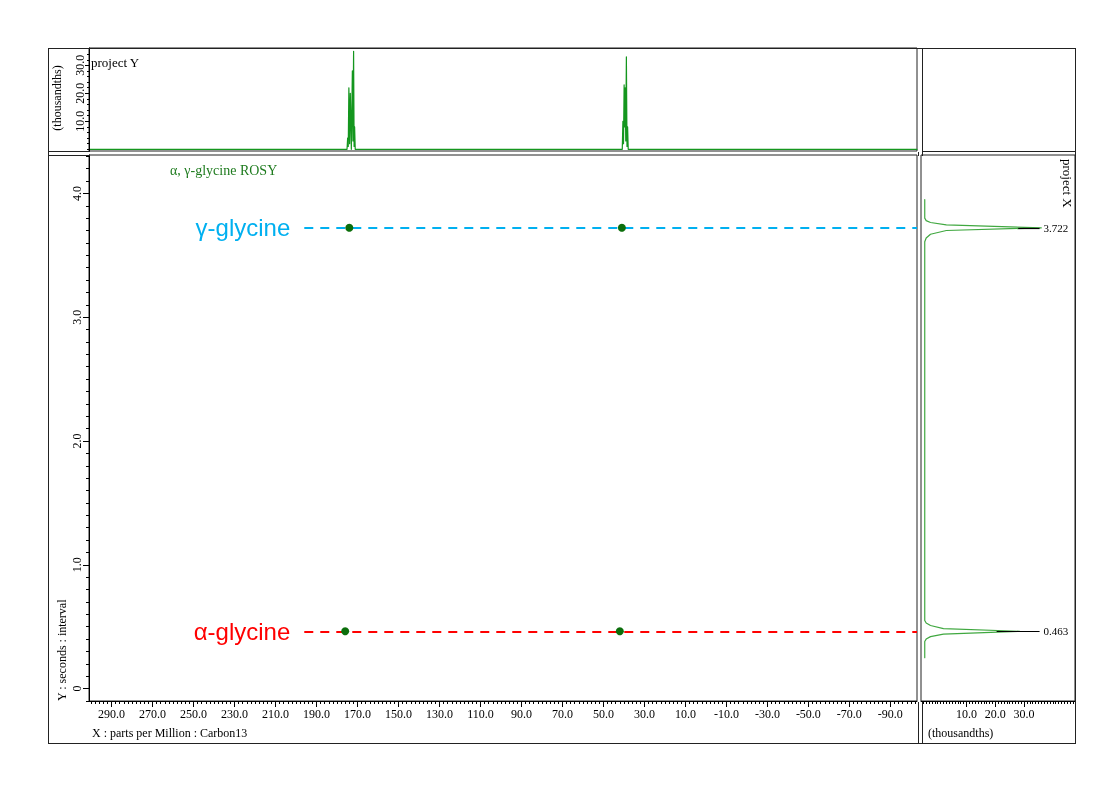  What do you see at coordinates (1056, 227) in the screenshot?
I see `annotation: 3.722` at bounding box center [1056, 227].